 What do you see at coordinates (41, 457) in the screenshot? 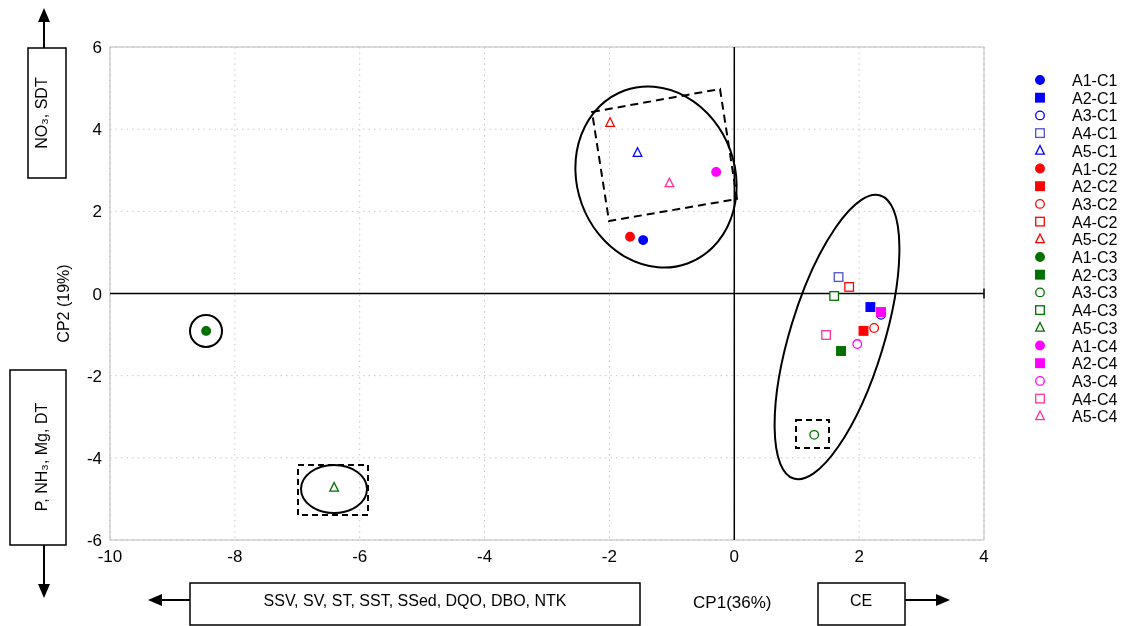
I see `text: P, NH₃, Mg, DT` at bounding box center [41, 457].